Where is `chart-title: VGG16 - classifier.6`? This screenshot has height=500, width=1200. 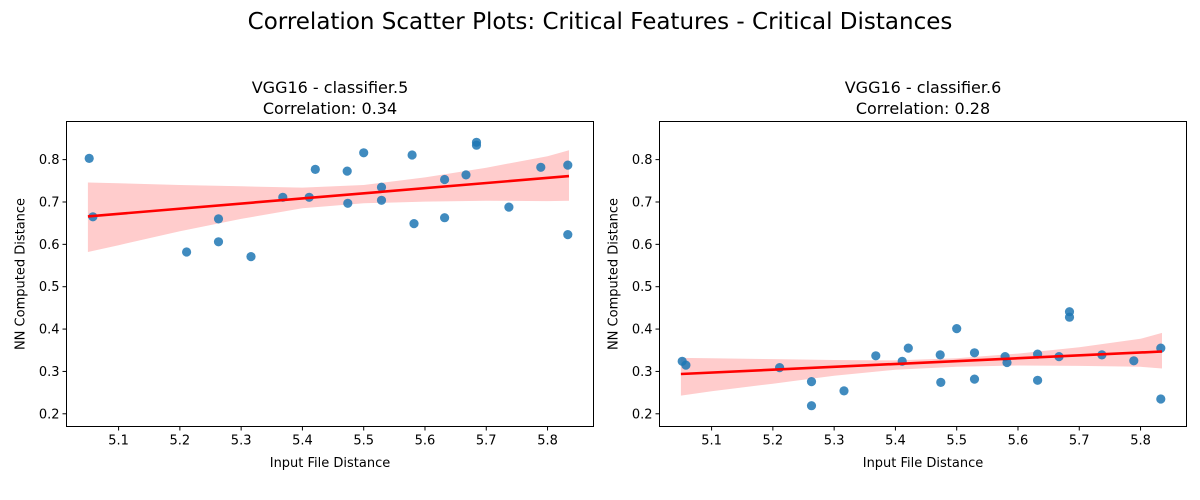 chart-title: VGG16 - classifier.6 is located at coordinates (923, 87).